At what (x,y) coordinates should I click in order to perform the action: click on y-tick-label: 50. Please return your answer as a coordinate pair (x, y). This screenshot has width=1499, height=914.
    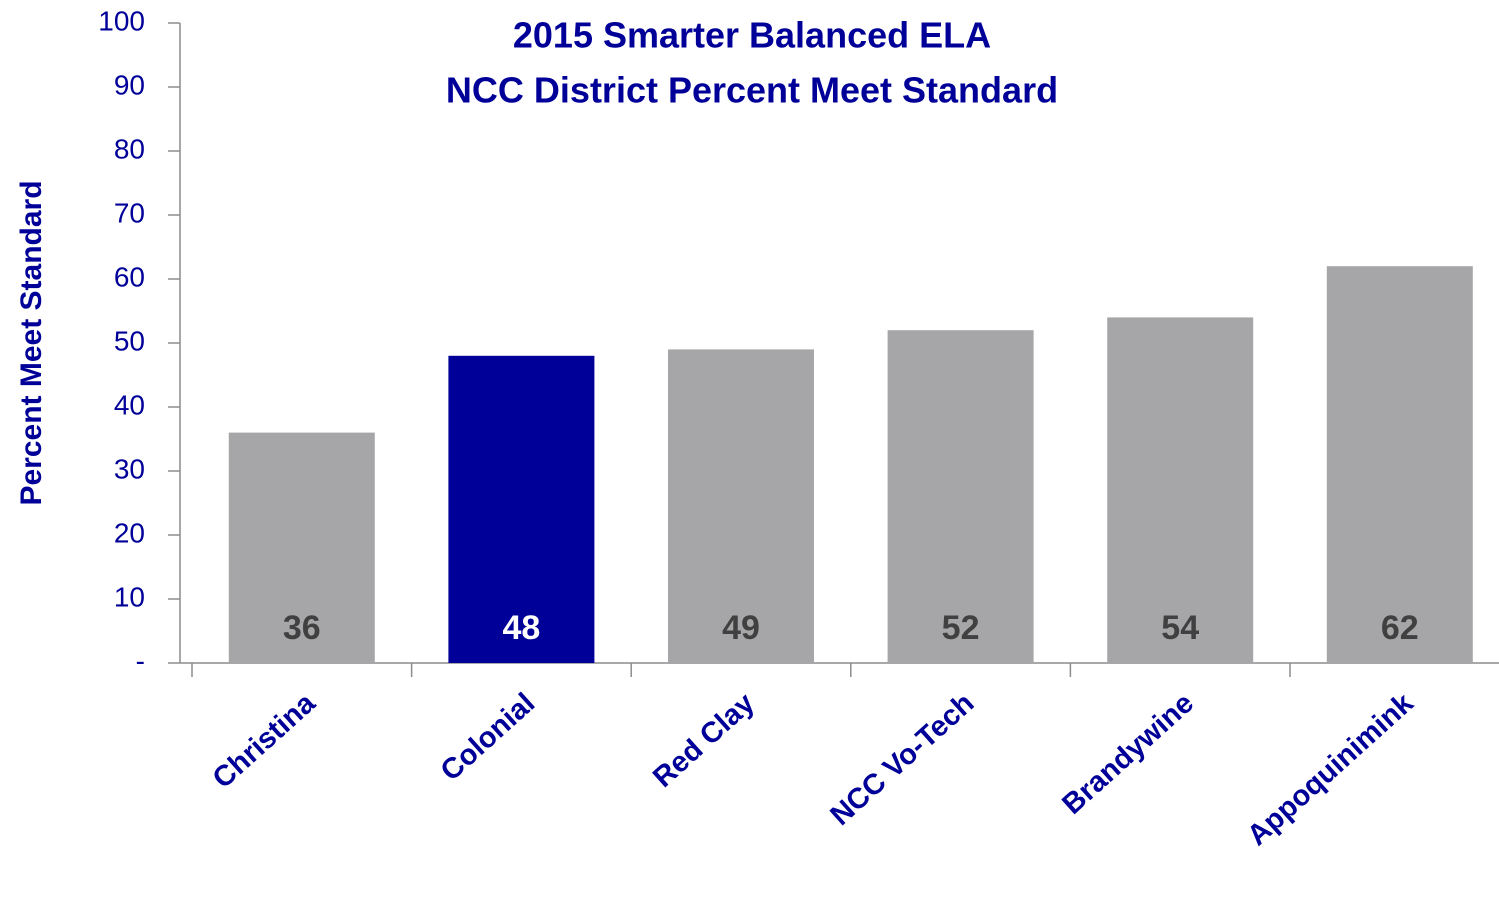
    Looking at the image, I should click on (129, 340).